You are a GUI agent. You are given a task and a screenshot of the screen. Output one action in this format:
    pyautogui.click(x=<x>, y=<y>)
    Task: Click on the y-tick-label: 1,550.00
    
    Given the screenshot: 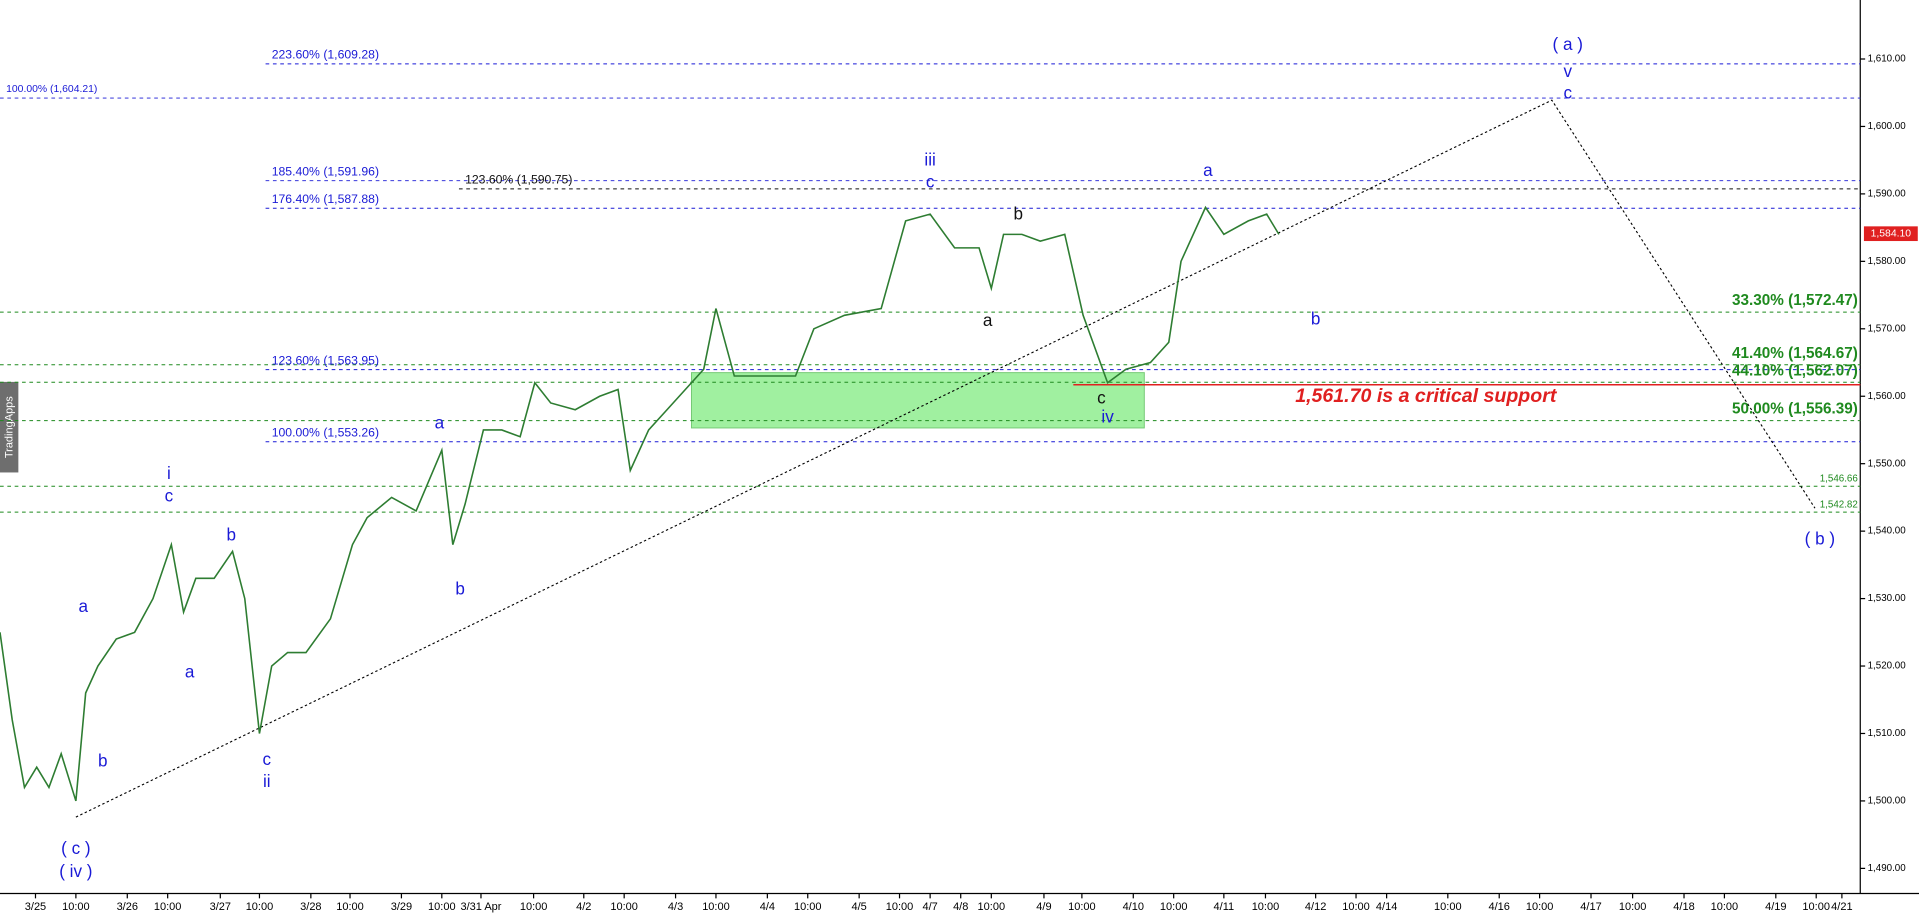 What is the action you would take?
    pyautogui.click(x=1887, y=463)
    